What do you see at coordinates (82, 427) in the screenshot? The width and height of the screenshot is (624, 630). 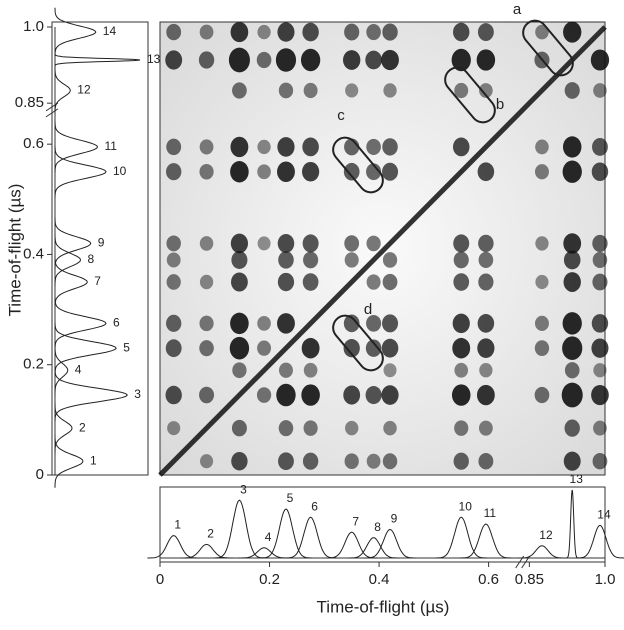 I see `peak-label: 2` at bounding box center [82, 427].